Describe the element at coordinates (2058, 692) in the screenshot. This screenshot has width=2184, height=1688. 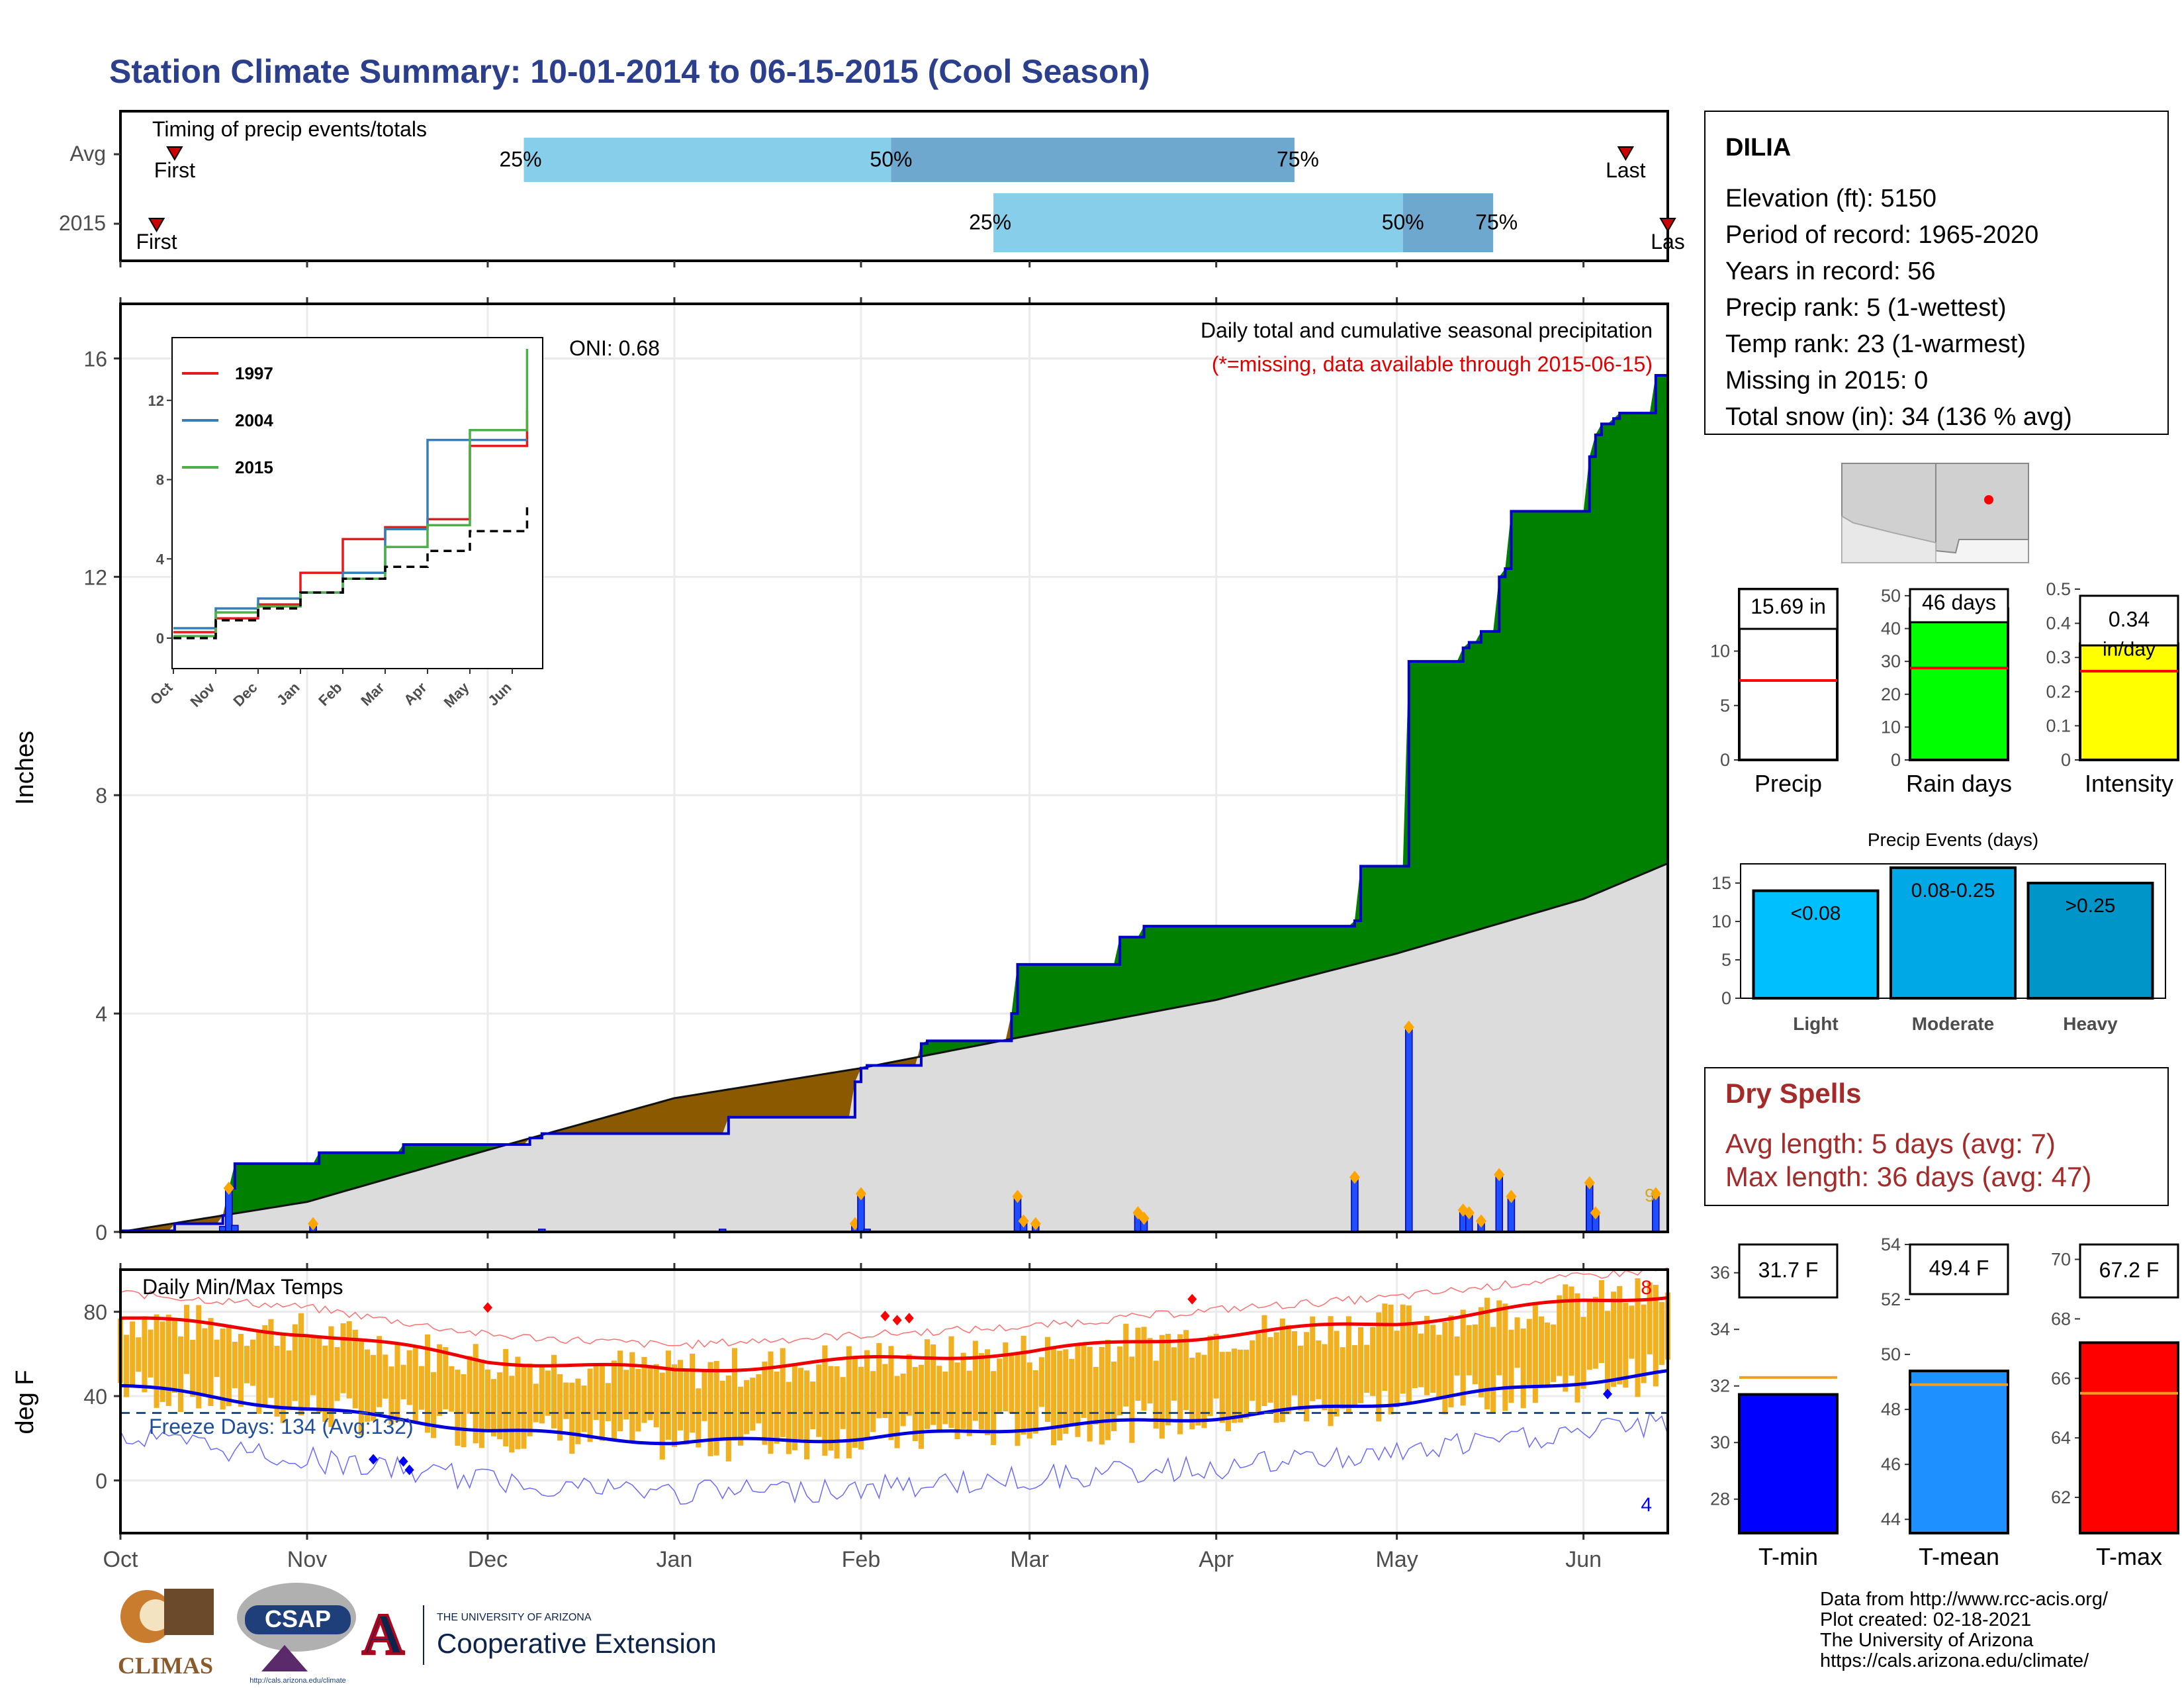
I see `summary-ytick-label: 0.2` at that location.